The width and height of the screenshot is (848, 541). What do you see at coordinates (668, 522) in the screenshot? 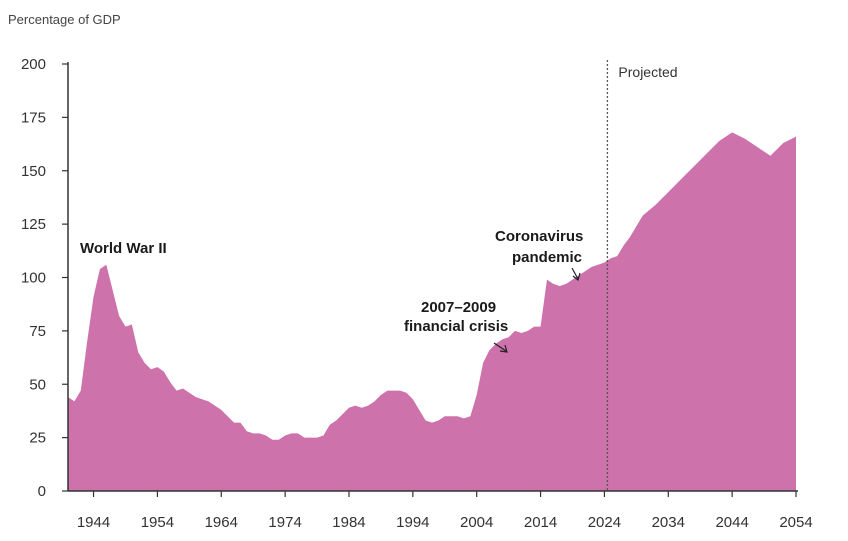
I see `x-tick-label: 2034` at bounding box center [668, 522].